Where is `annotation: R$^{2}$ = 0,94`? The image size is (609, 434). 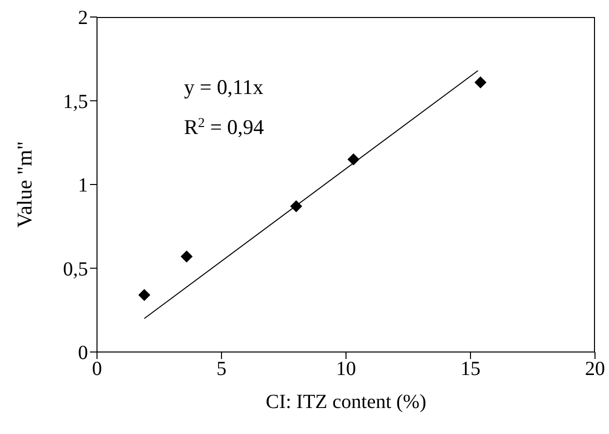 annotation: R$^{2}$ = 0,94 is located at coordinates (224, 126).